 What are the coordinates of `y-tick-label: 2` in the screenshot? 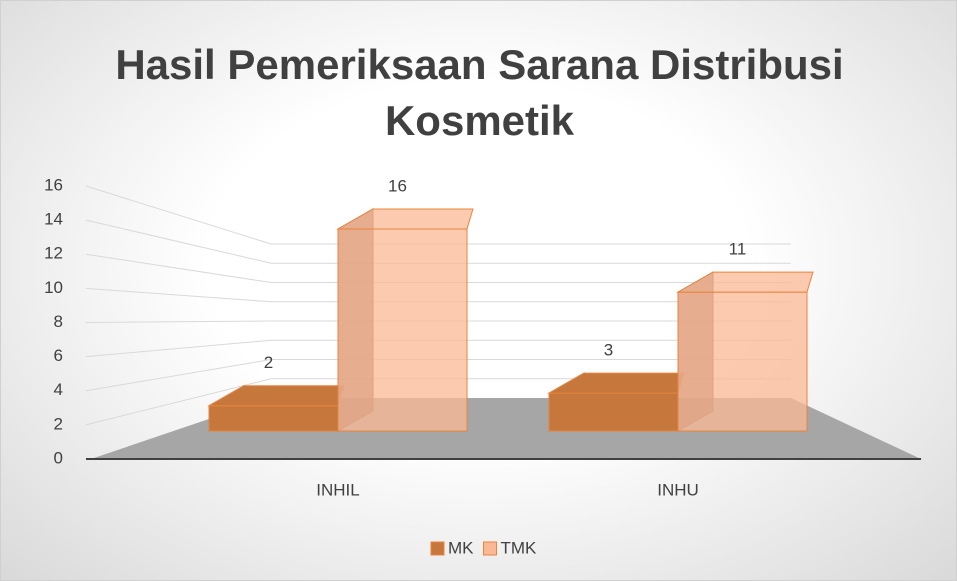 It's located at (58, 423).